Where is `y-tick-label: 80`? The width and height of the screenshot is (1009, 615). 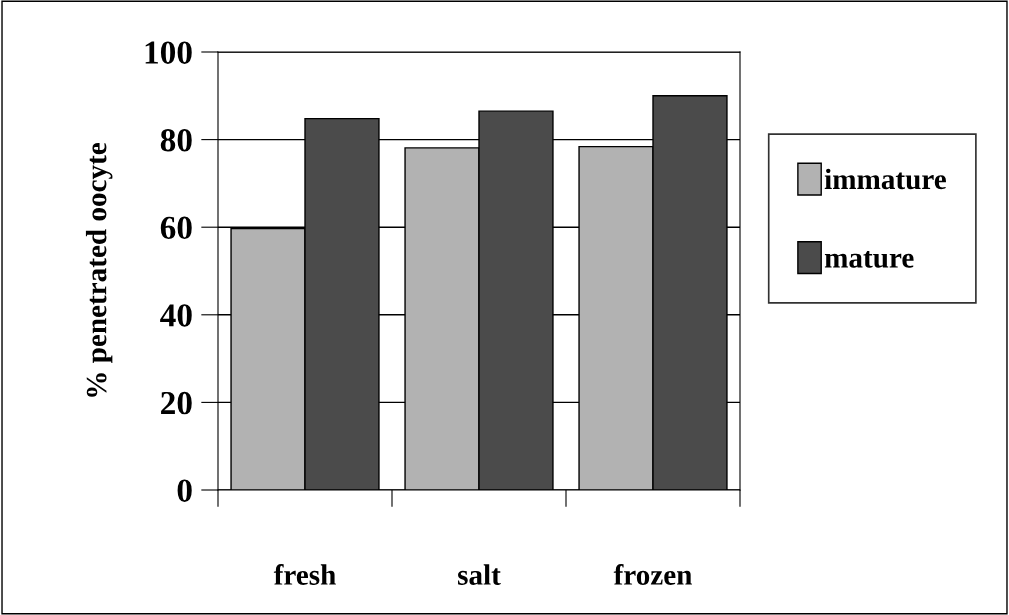 y-tick-label: 80 is located at coordinates (176, 140).